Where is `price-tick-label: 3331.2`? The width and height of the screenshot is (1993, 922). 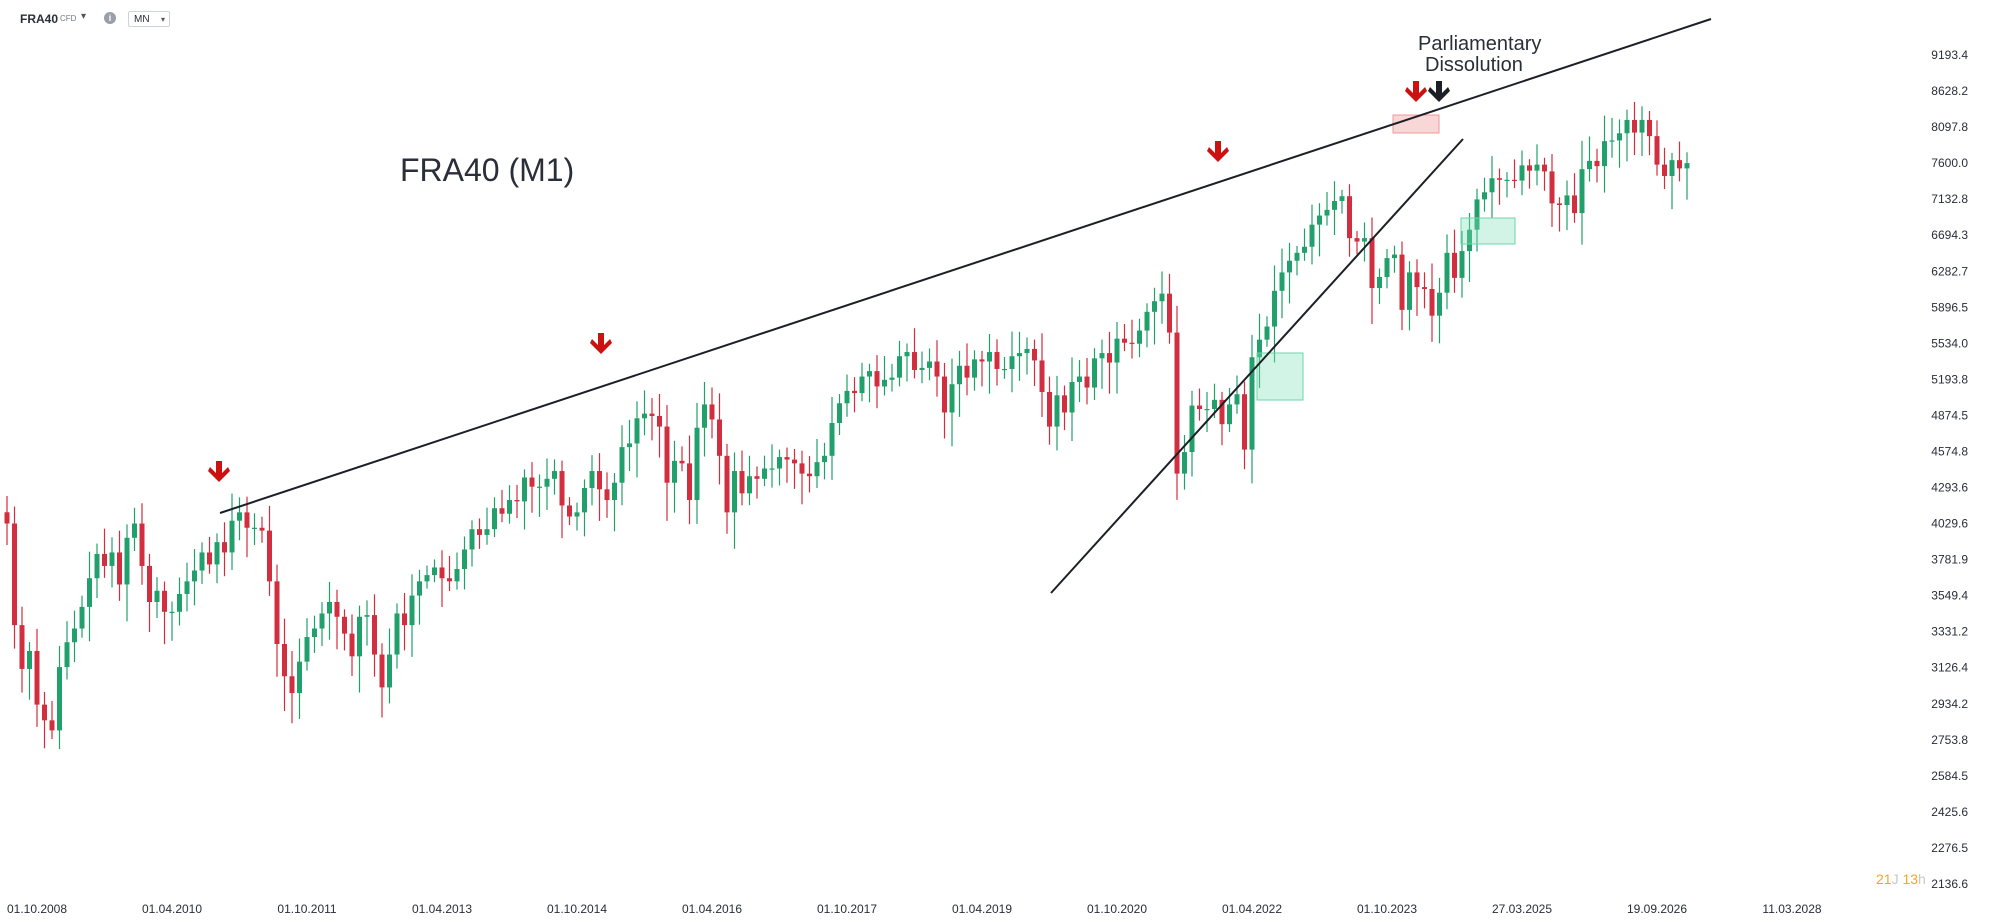
price-tick-label: 3331.2 is located at coordinates (1949, 632).